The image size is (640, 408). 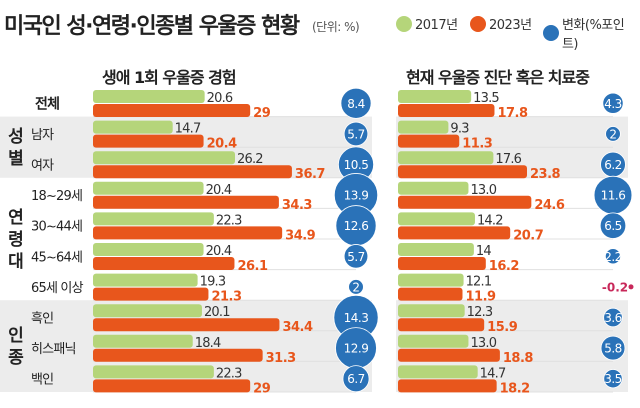 I want to click on change-value: 6.5, so click(x=613, y=226).